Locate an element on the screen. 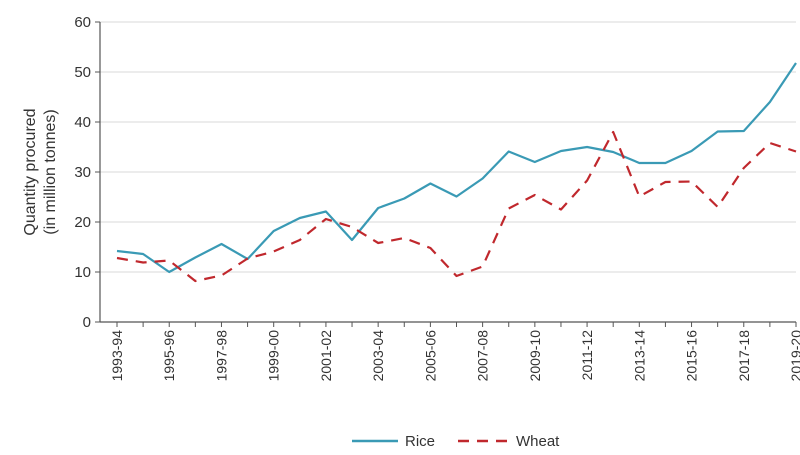  y-axis-title-line1: Quantity procured is located at coordinates (30, 171).